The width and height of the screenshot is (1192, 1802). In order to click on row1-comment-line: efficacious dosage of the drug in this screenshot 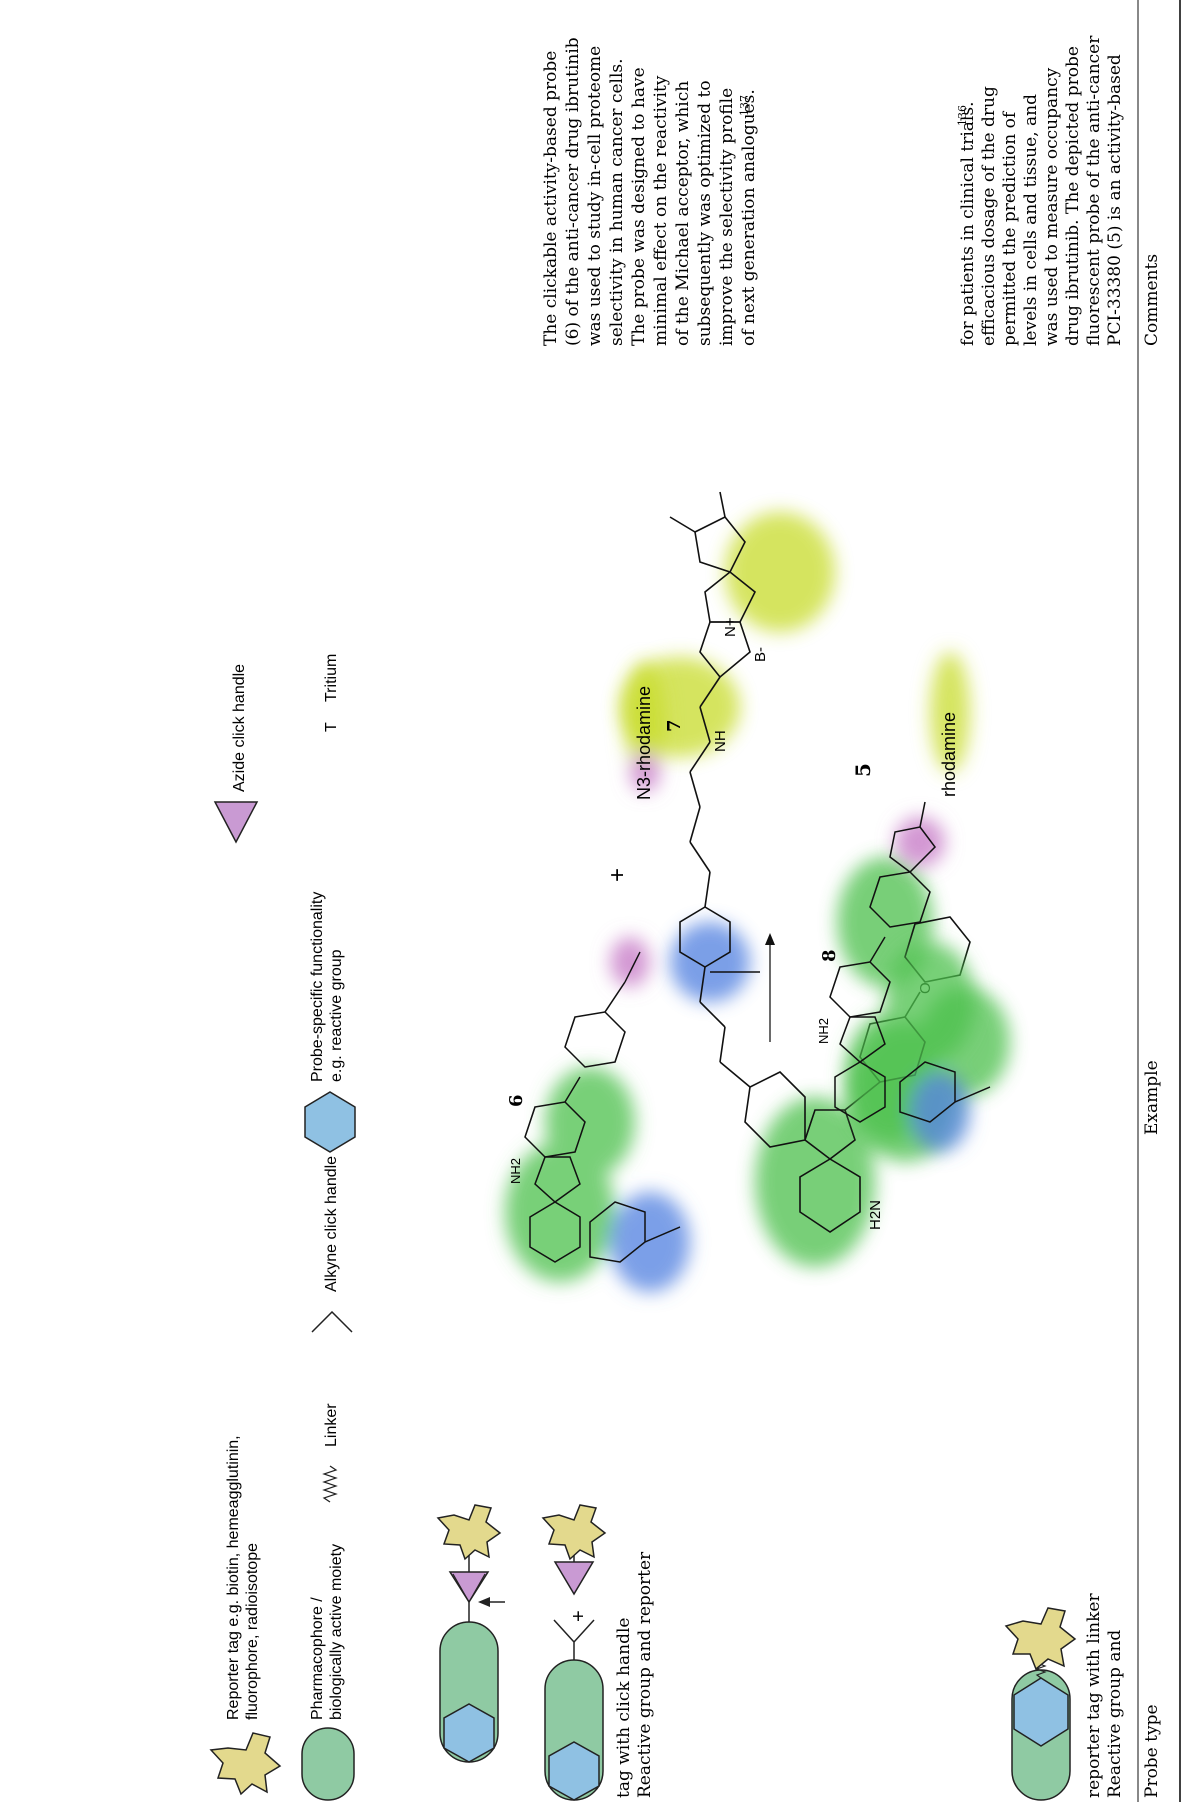, I will do `click(989, 216)`.